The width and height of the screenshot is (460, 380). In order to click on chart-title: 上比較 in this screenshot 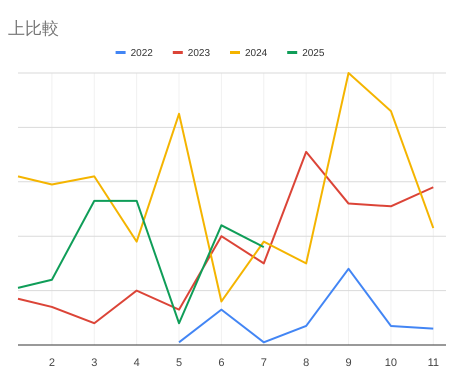, I will do `click(33, 28)`.